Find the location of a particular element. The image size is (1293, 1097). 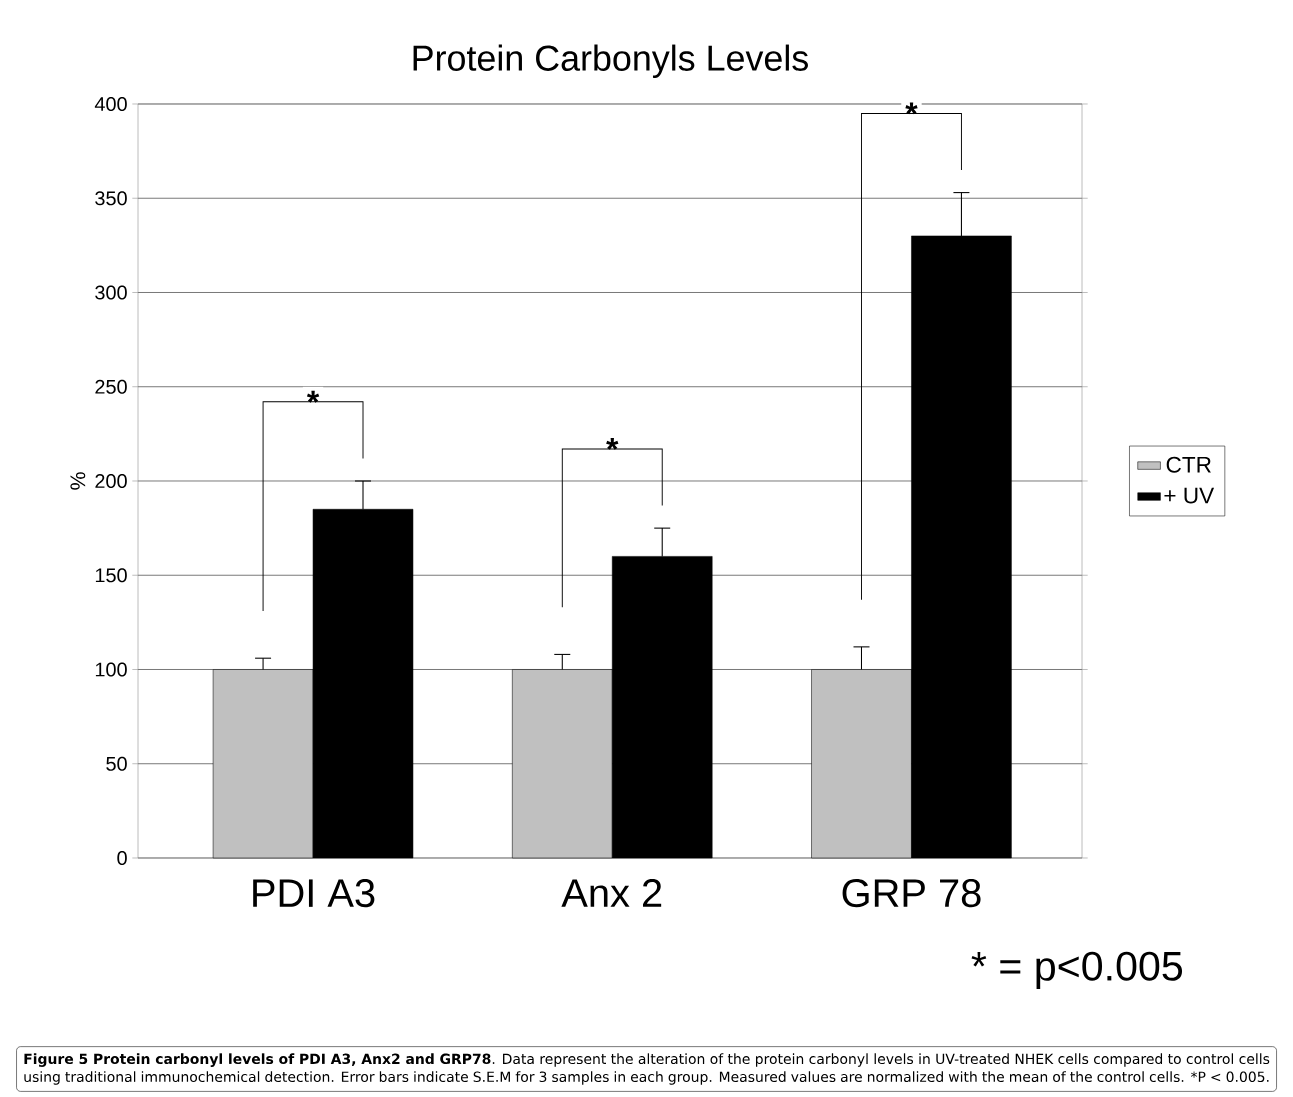

y-tick-label: 100 is located at coordinates (111, 669).